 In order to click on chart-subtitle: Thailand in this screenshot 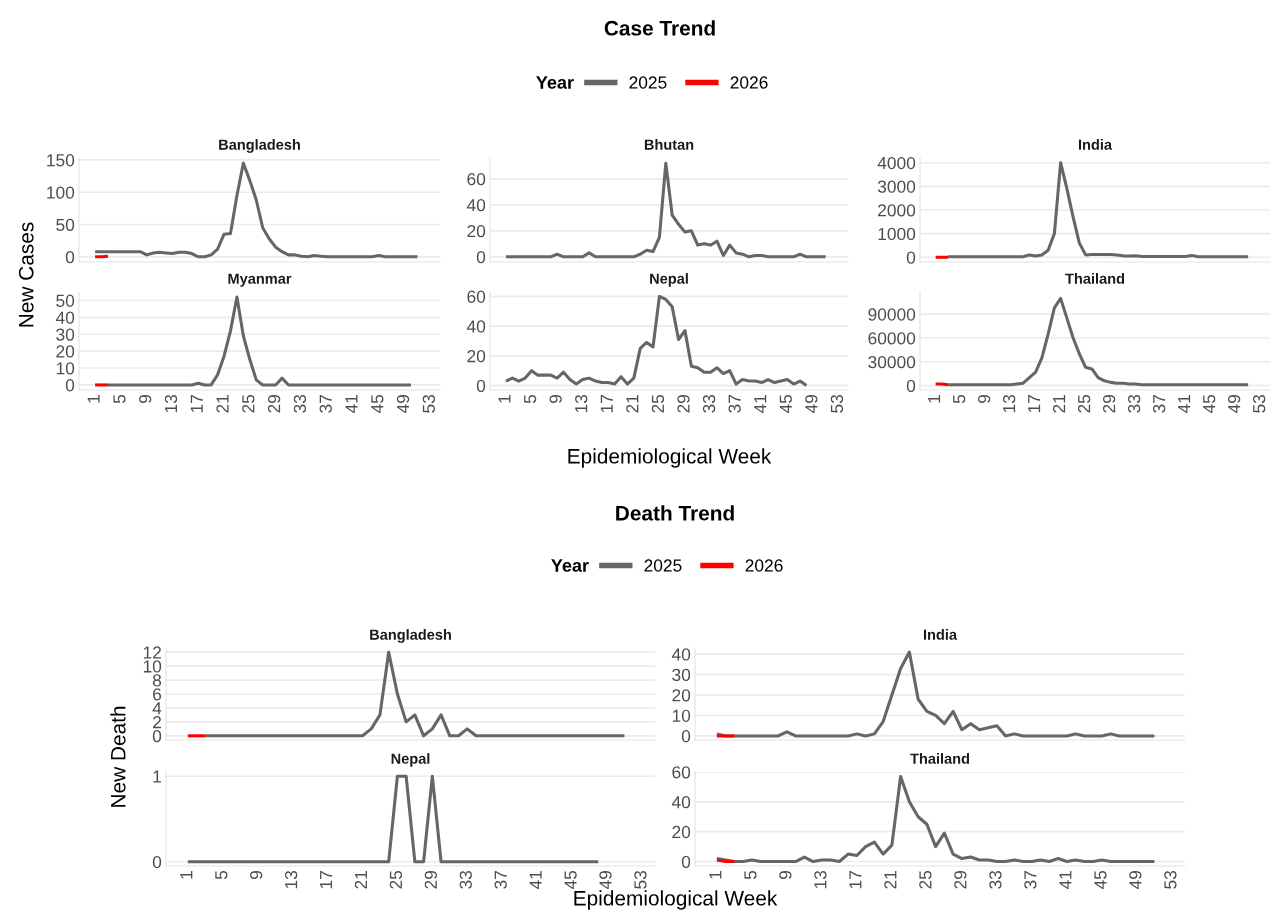, I will do `click(1095, 278)`.